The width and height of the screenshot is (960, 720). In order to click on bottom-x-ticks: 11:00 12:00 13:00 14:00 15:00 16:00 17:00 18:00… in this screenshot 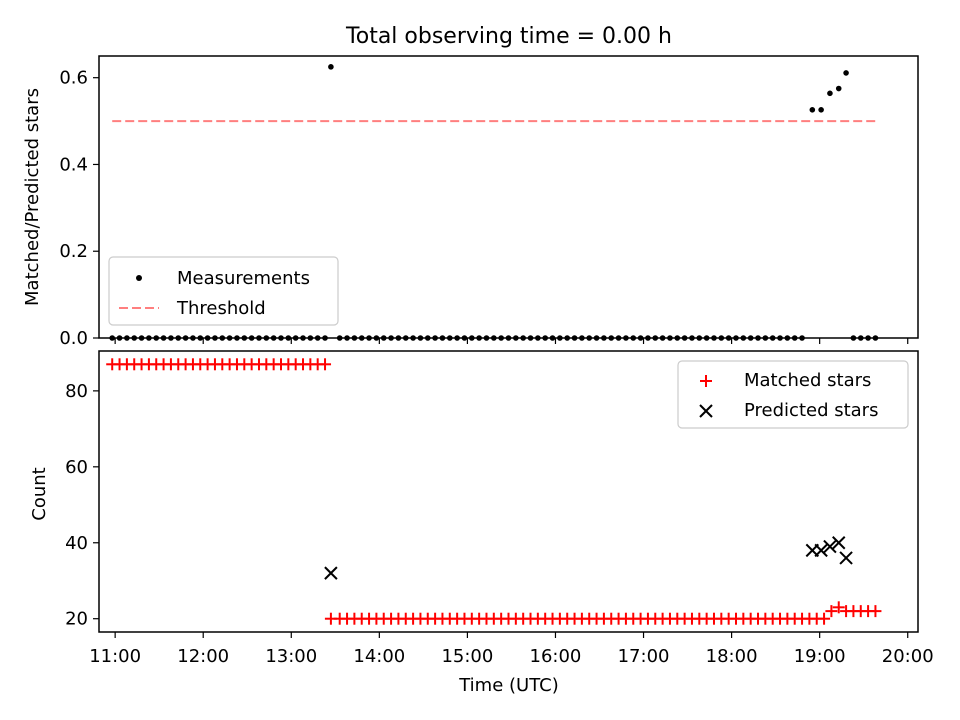, I will do `click(511, 649)`.